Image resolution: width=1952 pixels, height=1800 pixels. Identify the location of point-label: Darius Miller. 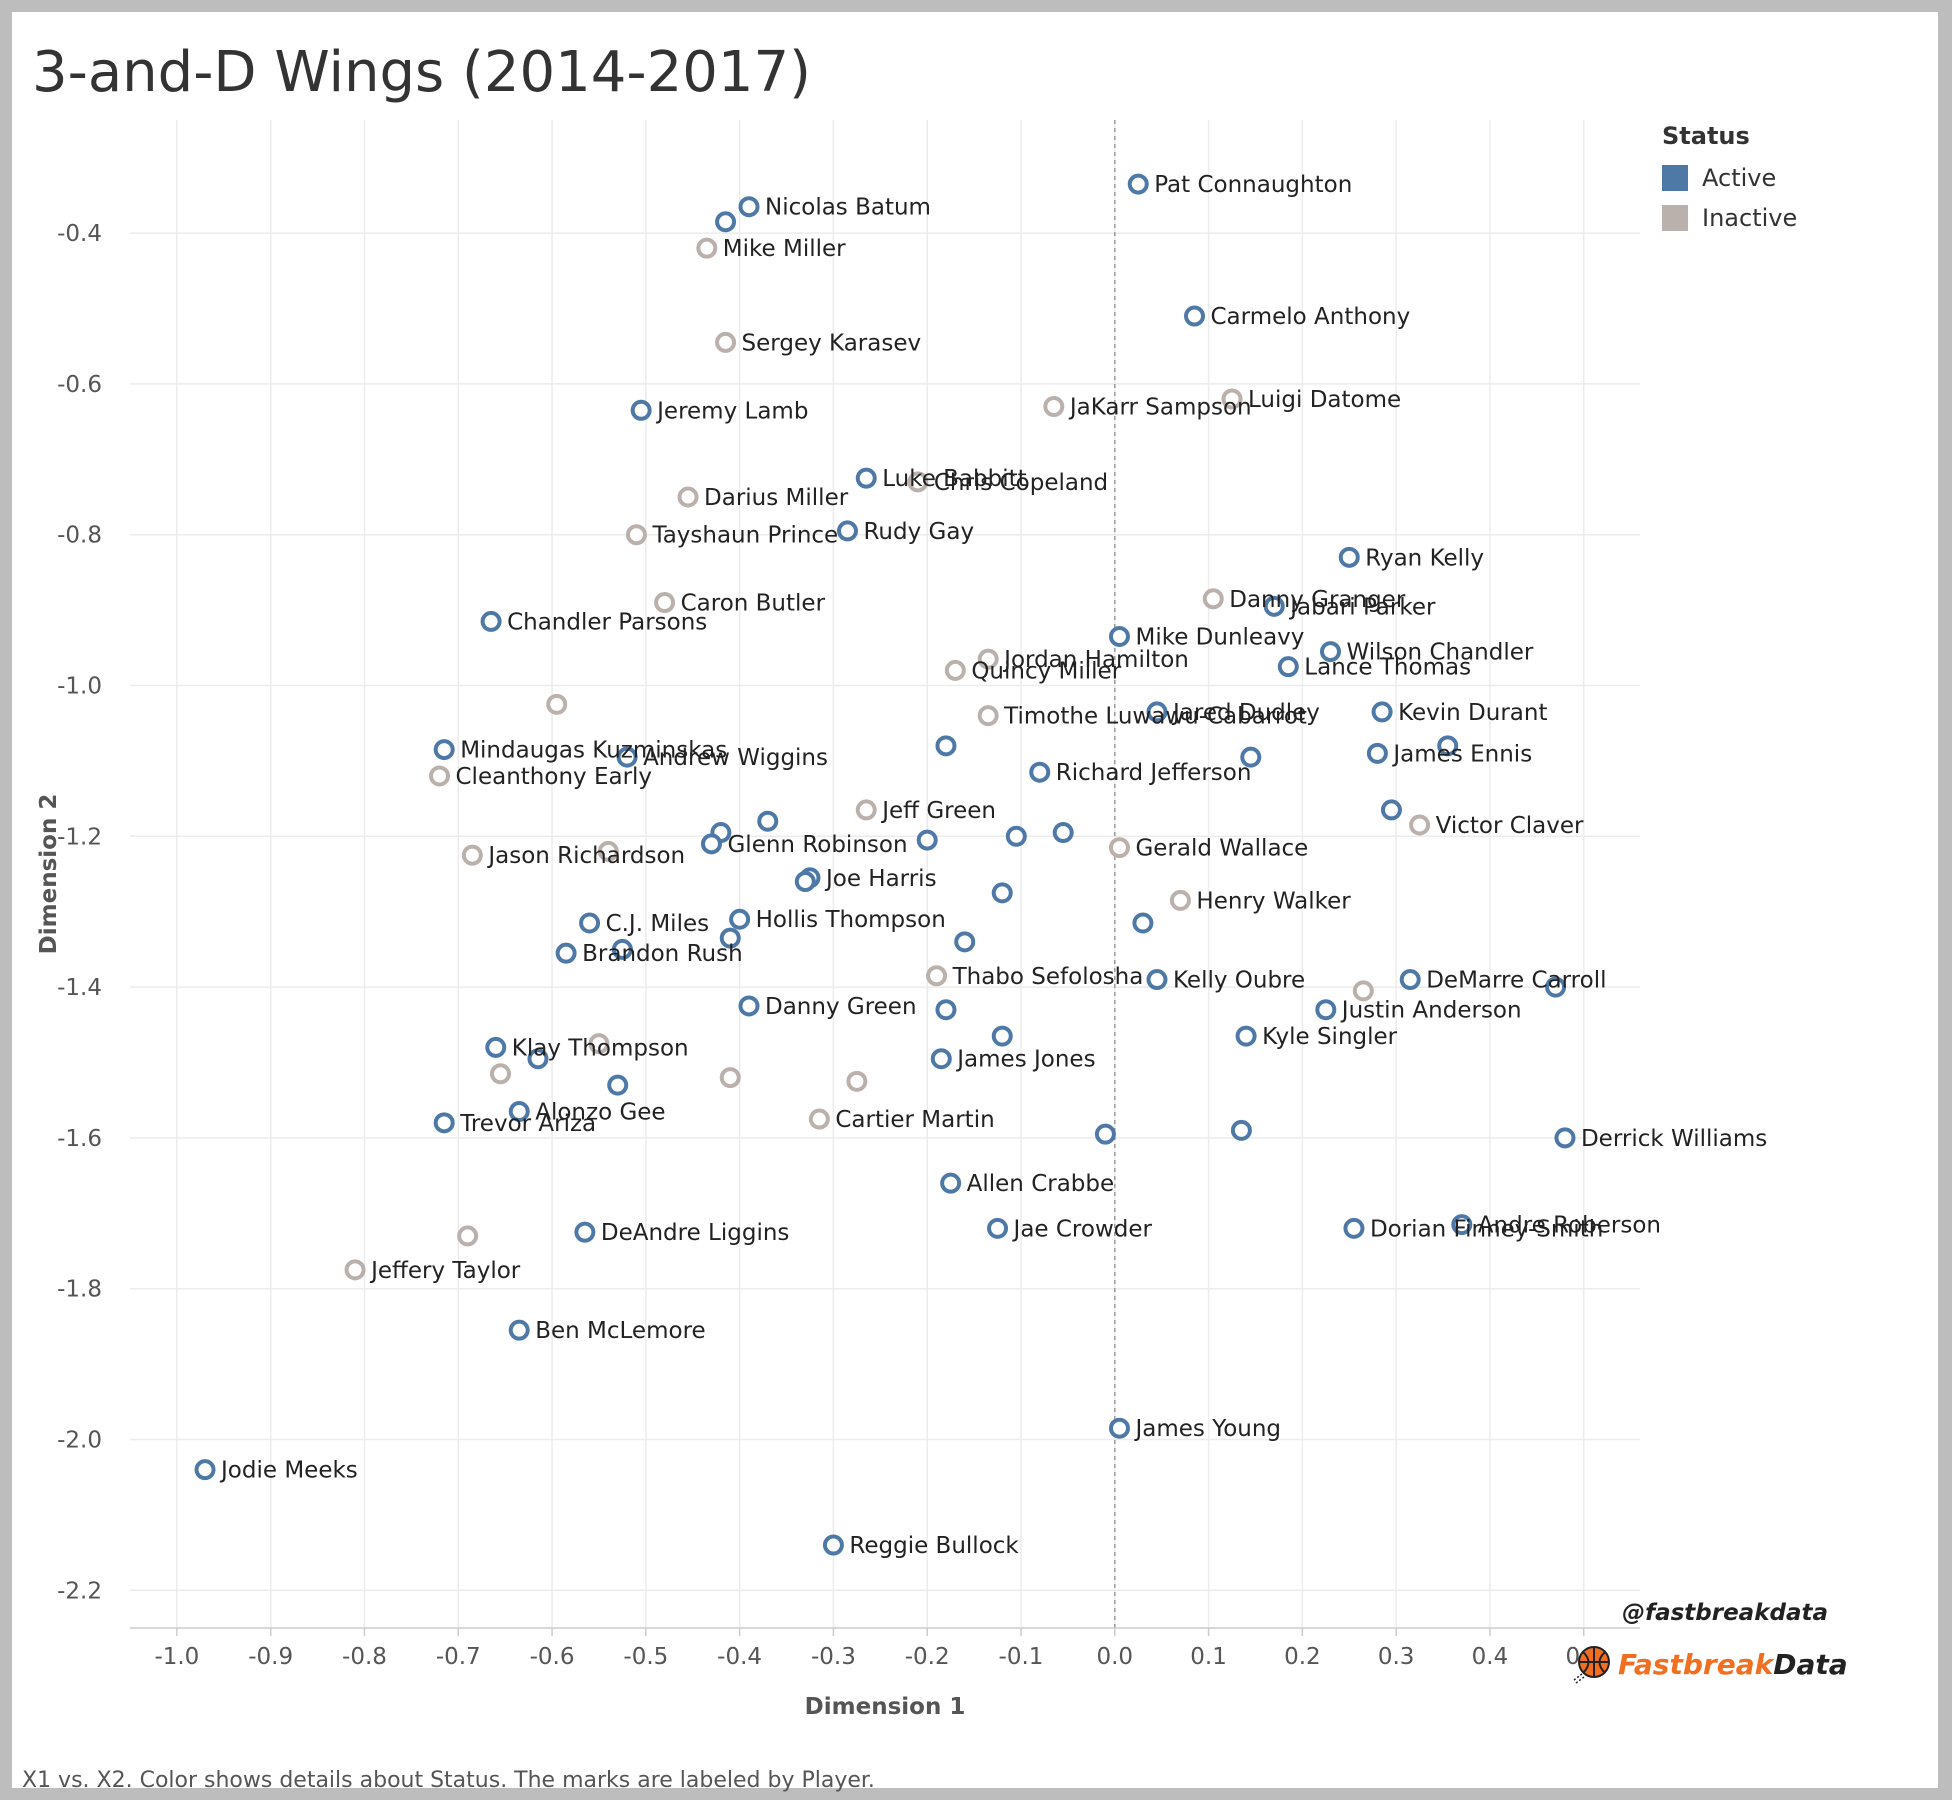
(776, 498).